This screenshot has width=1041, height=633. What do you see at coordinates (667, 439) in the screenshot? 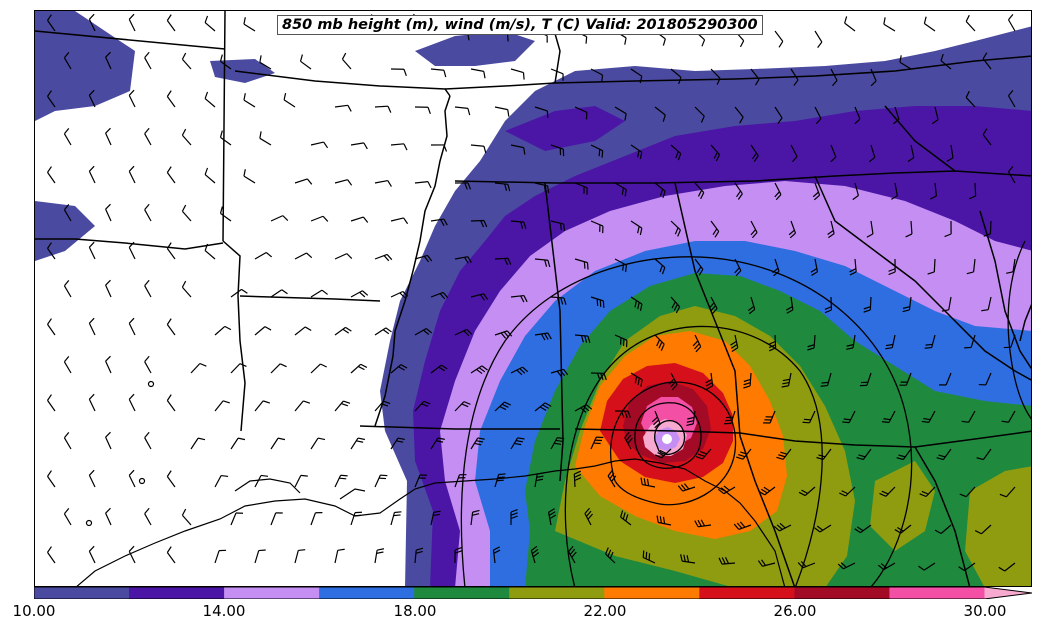
I see `storm-eye` at bounding box center [667, 439].